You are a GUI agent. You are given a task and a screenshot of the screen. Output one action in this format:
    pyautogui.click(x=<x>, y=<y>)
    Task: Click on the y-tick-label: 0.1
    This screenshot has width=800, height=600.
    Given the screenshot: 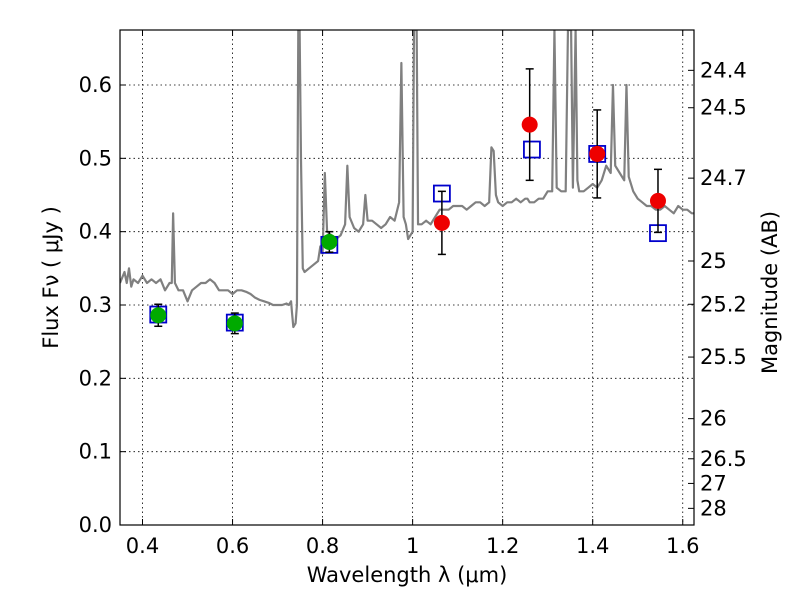 What is the action you would take?
    pyautogui.click(x=95, y=452)
    